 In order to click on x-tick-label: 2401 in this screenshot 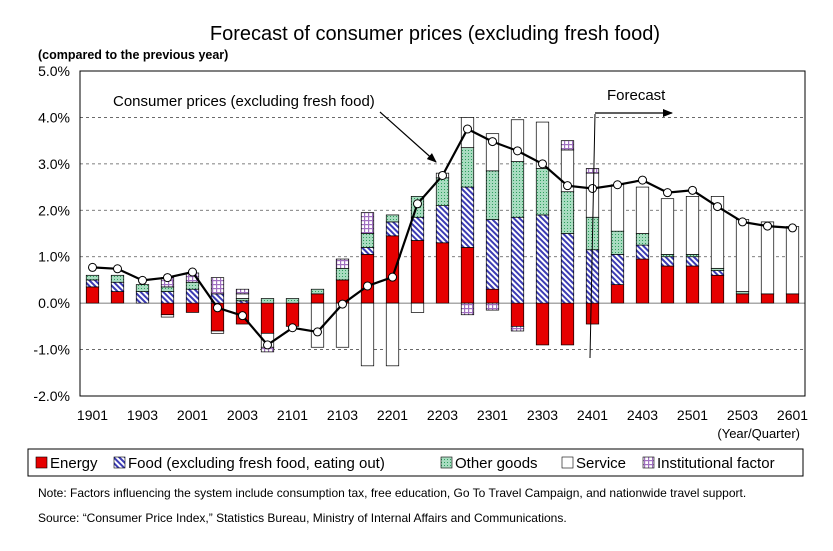, I will do `click(592, 415)`.